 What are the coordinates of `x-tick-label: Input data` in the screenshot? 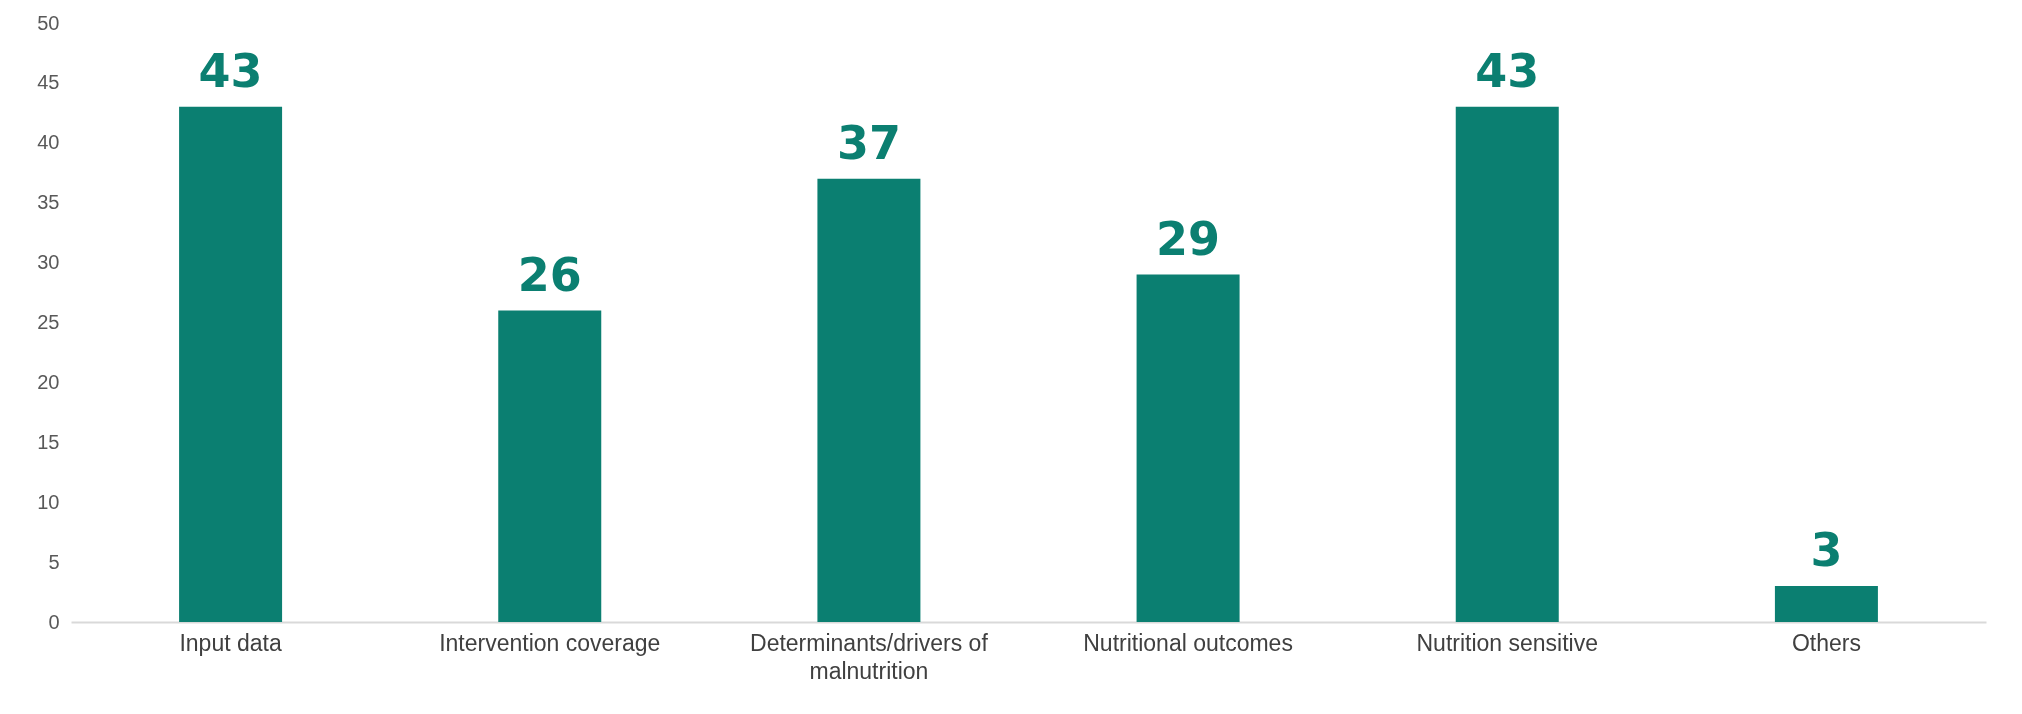 It's located at (230, 642).